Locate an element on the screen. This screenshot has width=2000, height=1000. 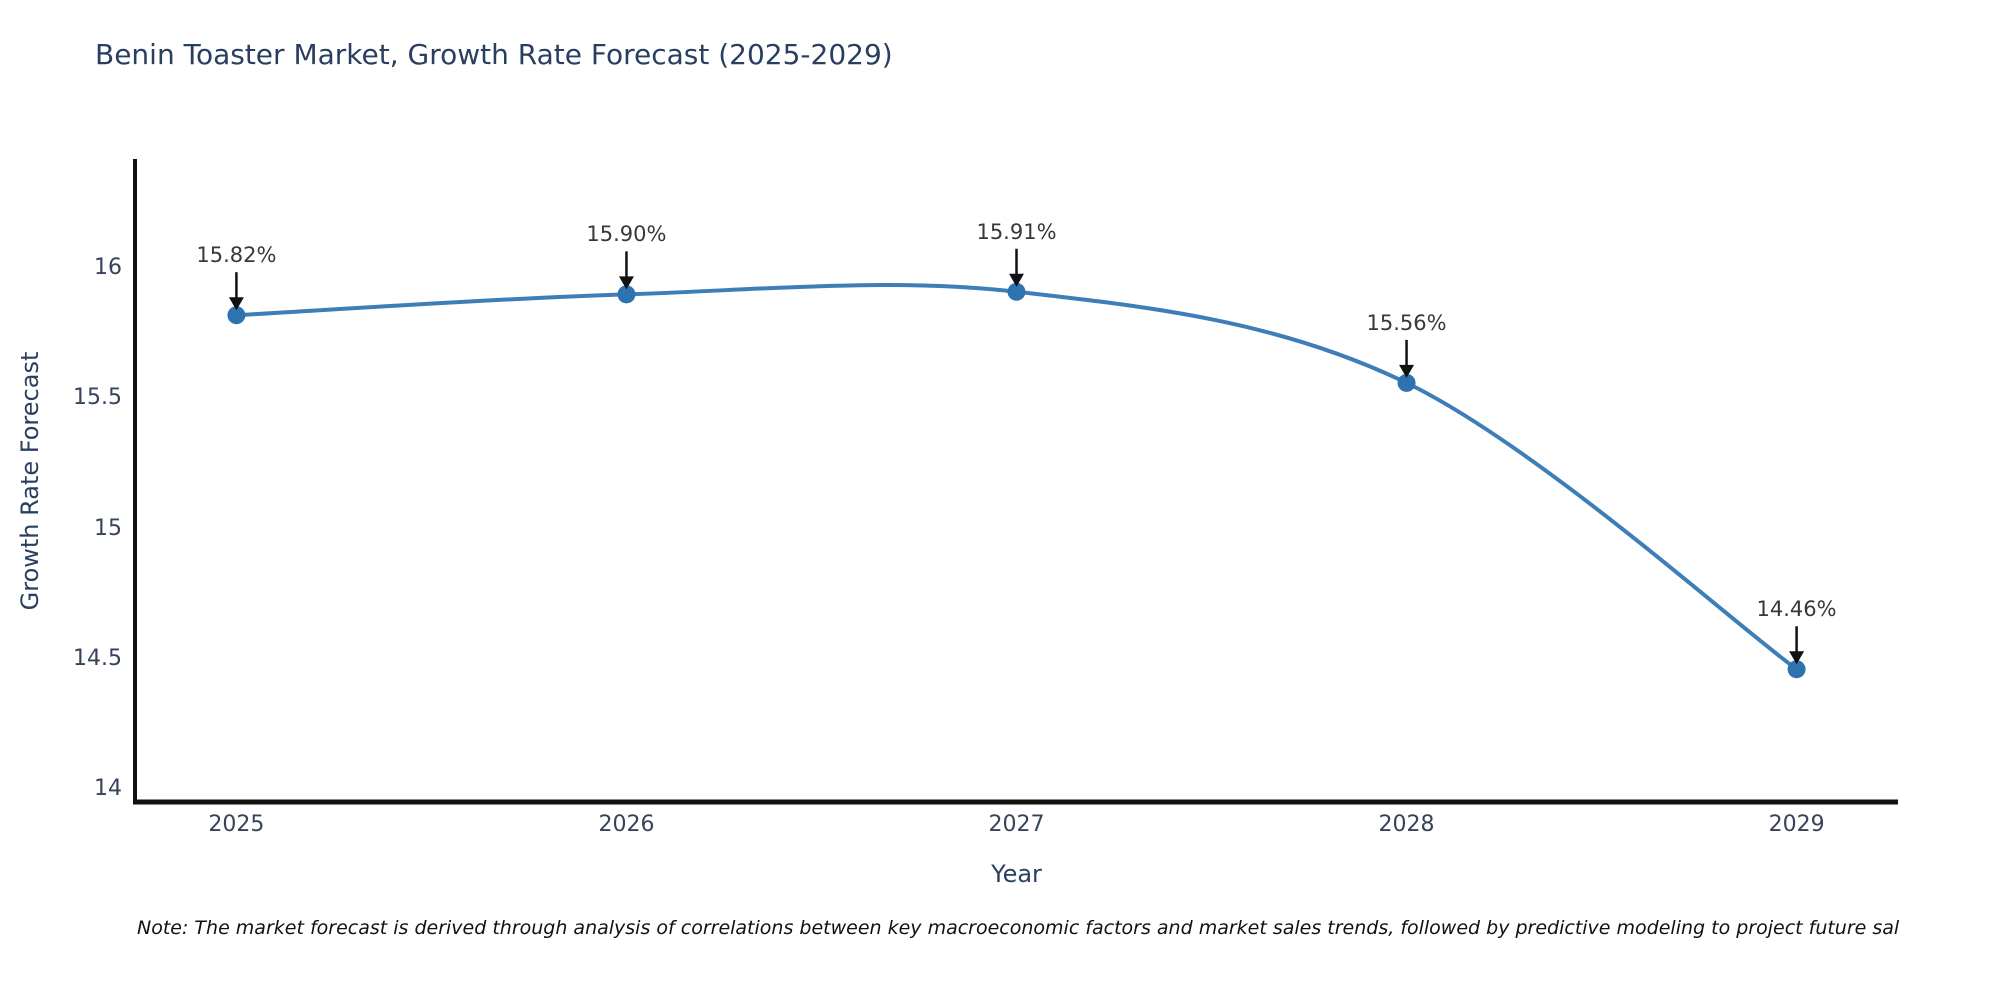
y-axis-title: Growth Rate Forecast is located at coordinates (30, 481).